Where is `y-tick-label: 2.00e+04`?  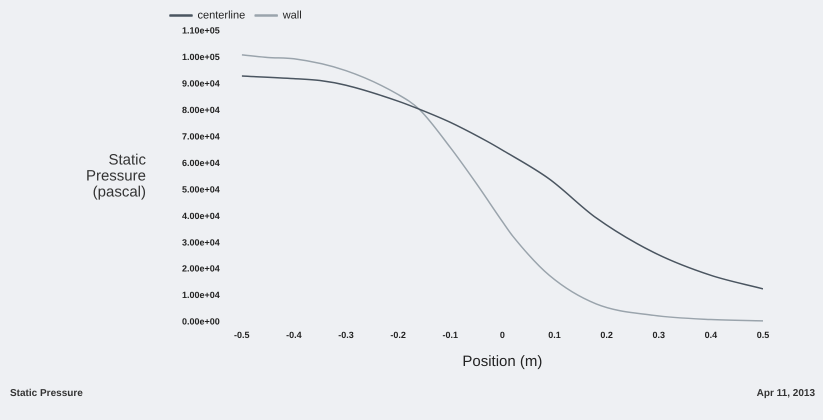
y-tick-label: 2.00e+04 is located at coordinates (201, 269).